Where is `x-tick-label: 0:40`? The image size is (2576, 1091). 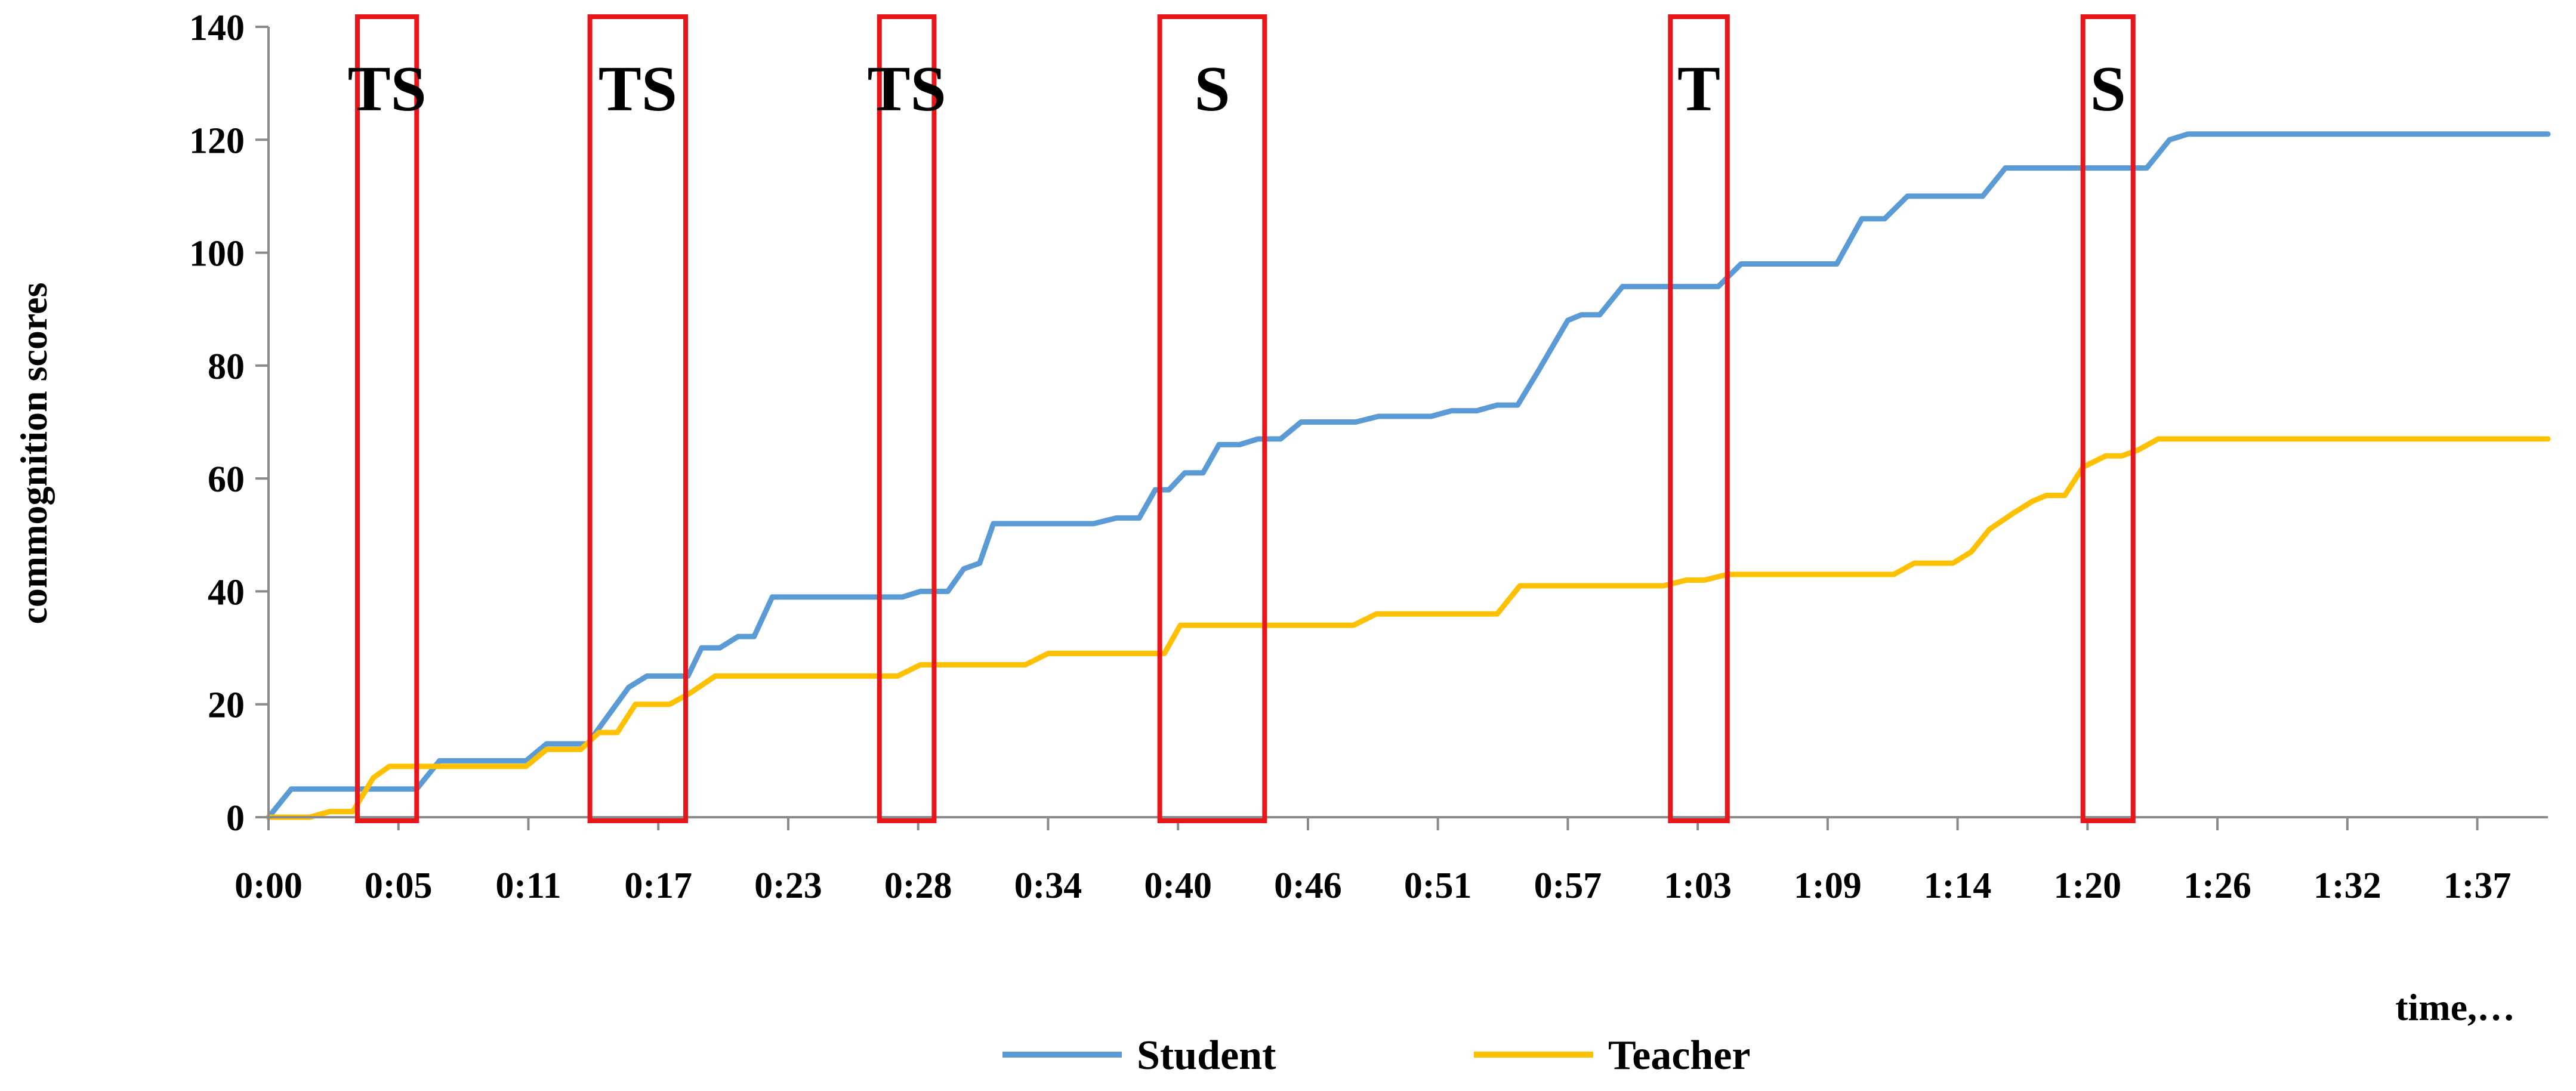
x-tick-label: 0:40 is located at coordinates (1178, 886).